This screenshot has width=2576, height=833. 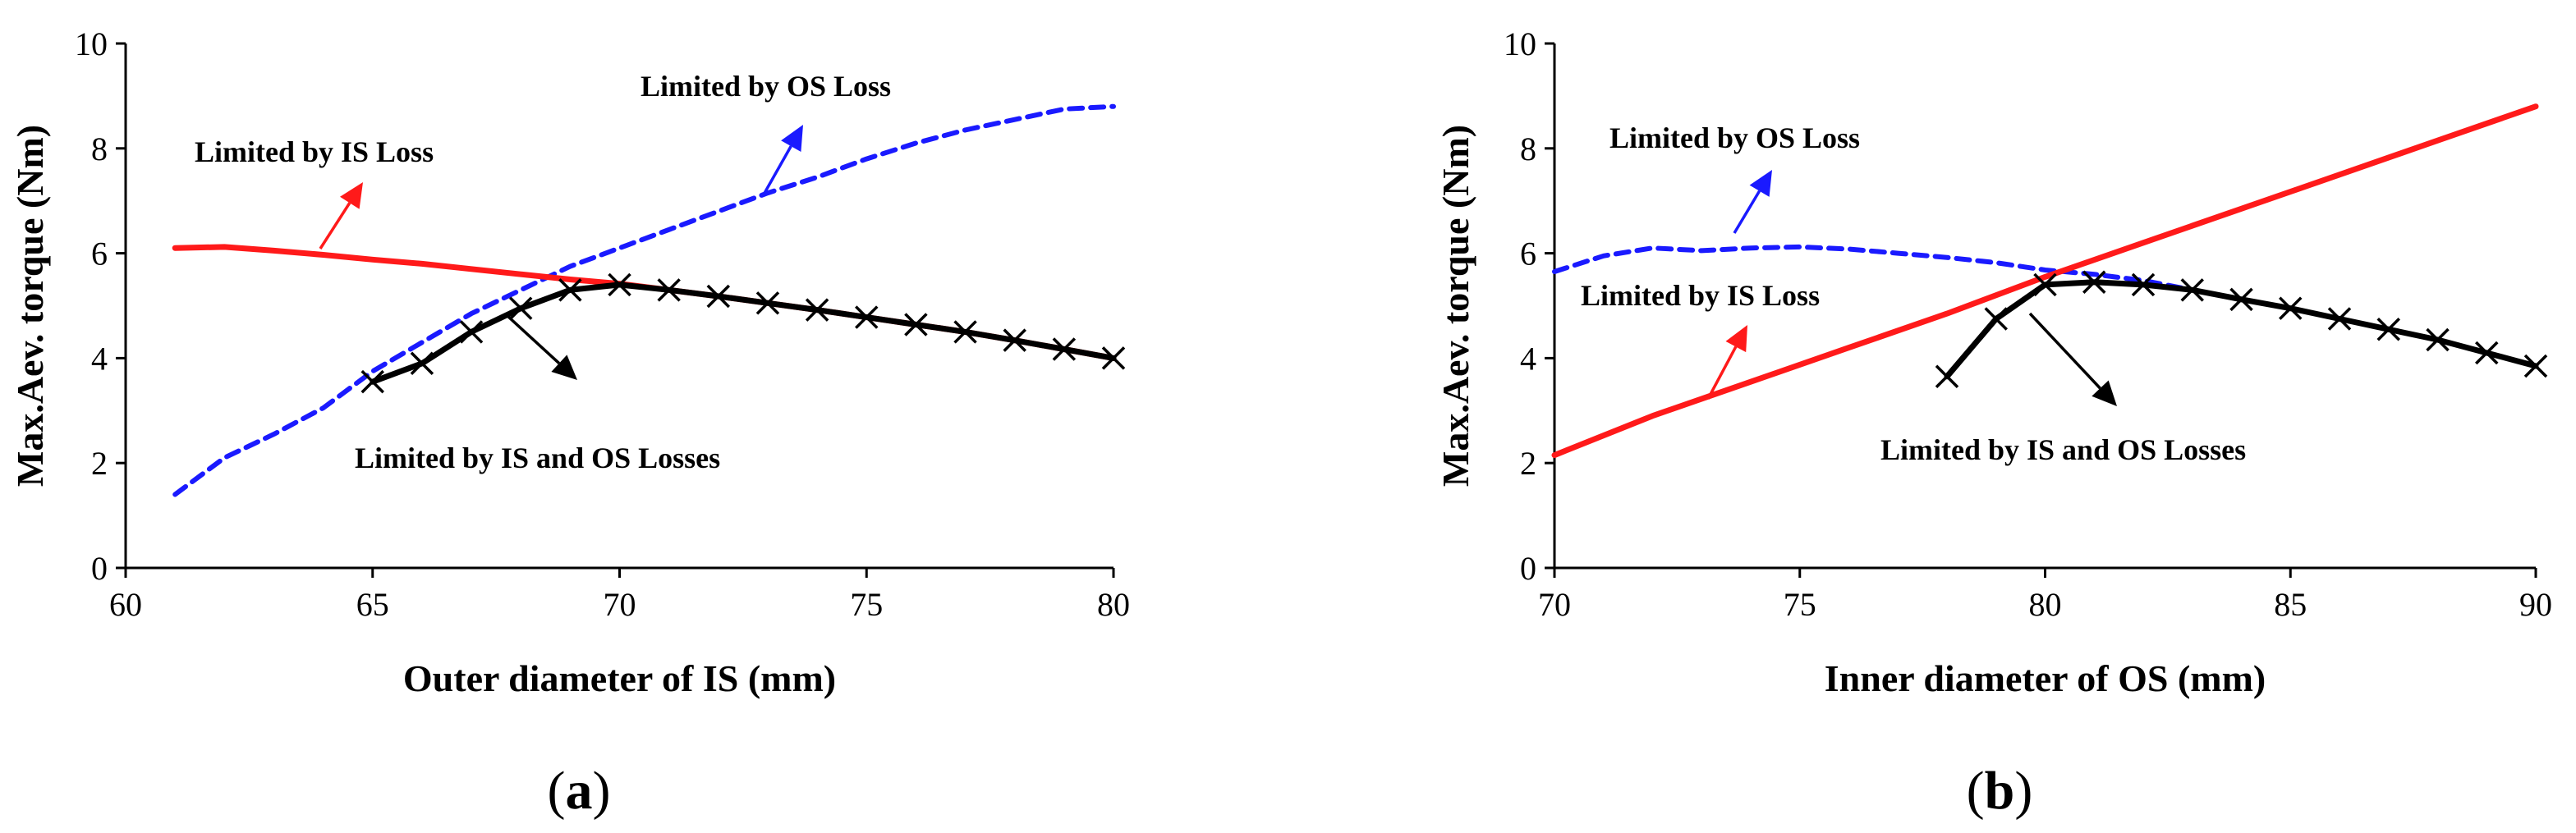 I want to click on x-tick-label: 65, so click(x=372, y=604).